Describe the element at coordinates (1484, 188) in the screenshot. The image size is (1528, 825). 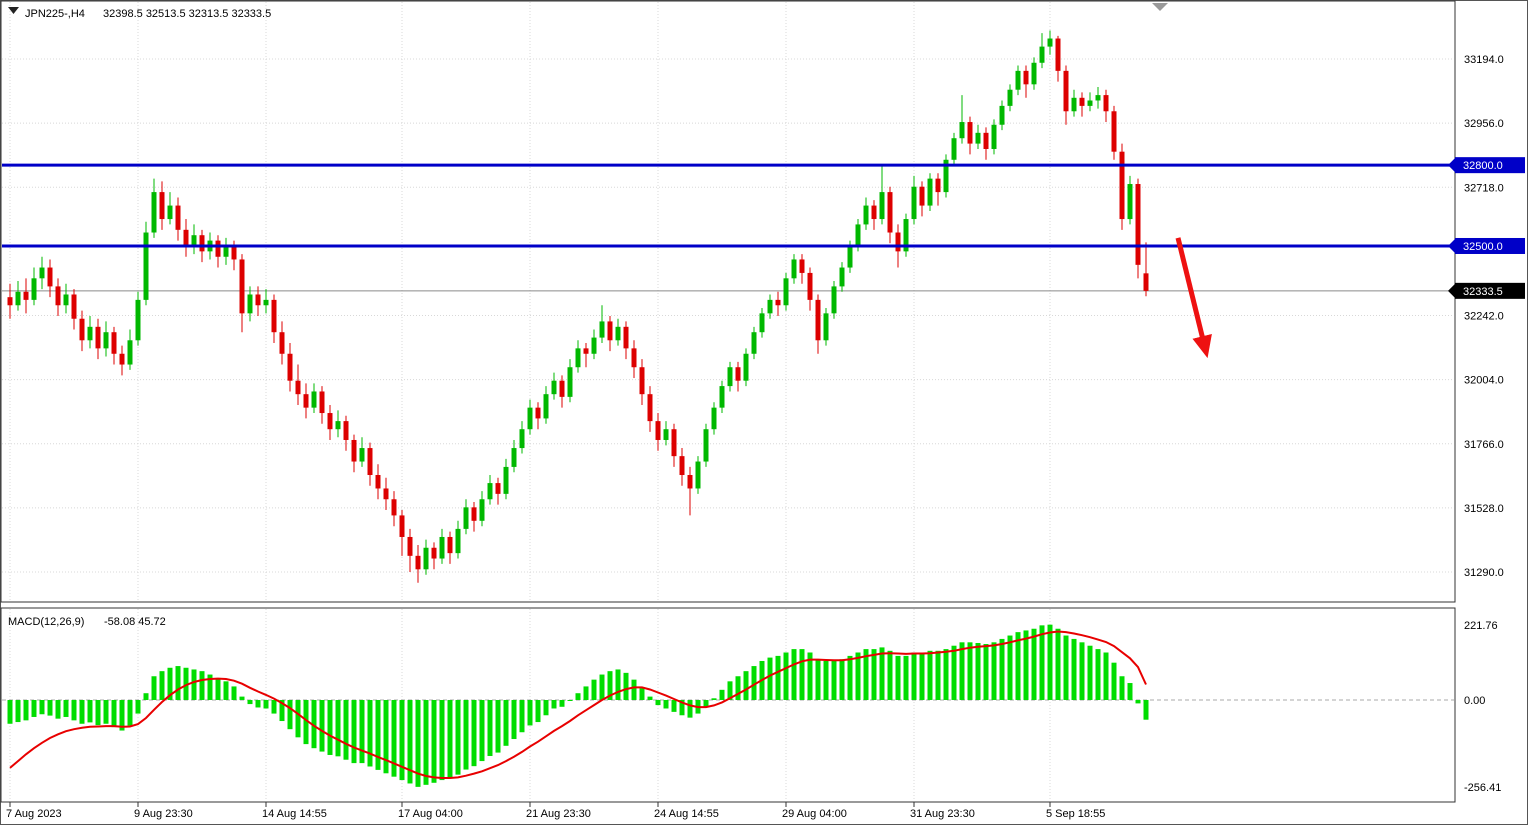
I see `price-tick-label: 32718.0` at that location.